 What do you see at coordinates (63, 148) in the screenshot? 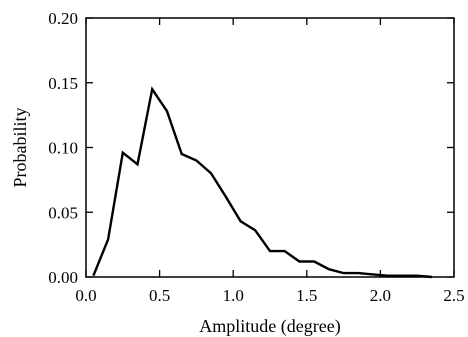
I see `y-tick-label: 0.10` at bounding box center [63, 148].